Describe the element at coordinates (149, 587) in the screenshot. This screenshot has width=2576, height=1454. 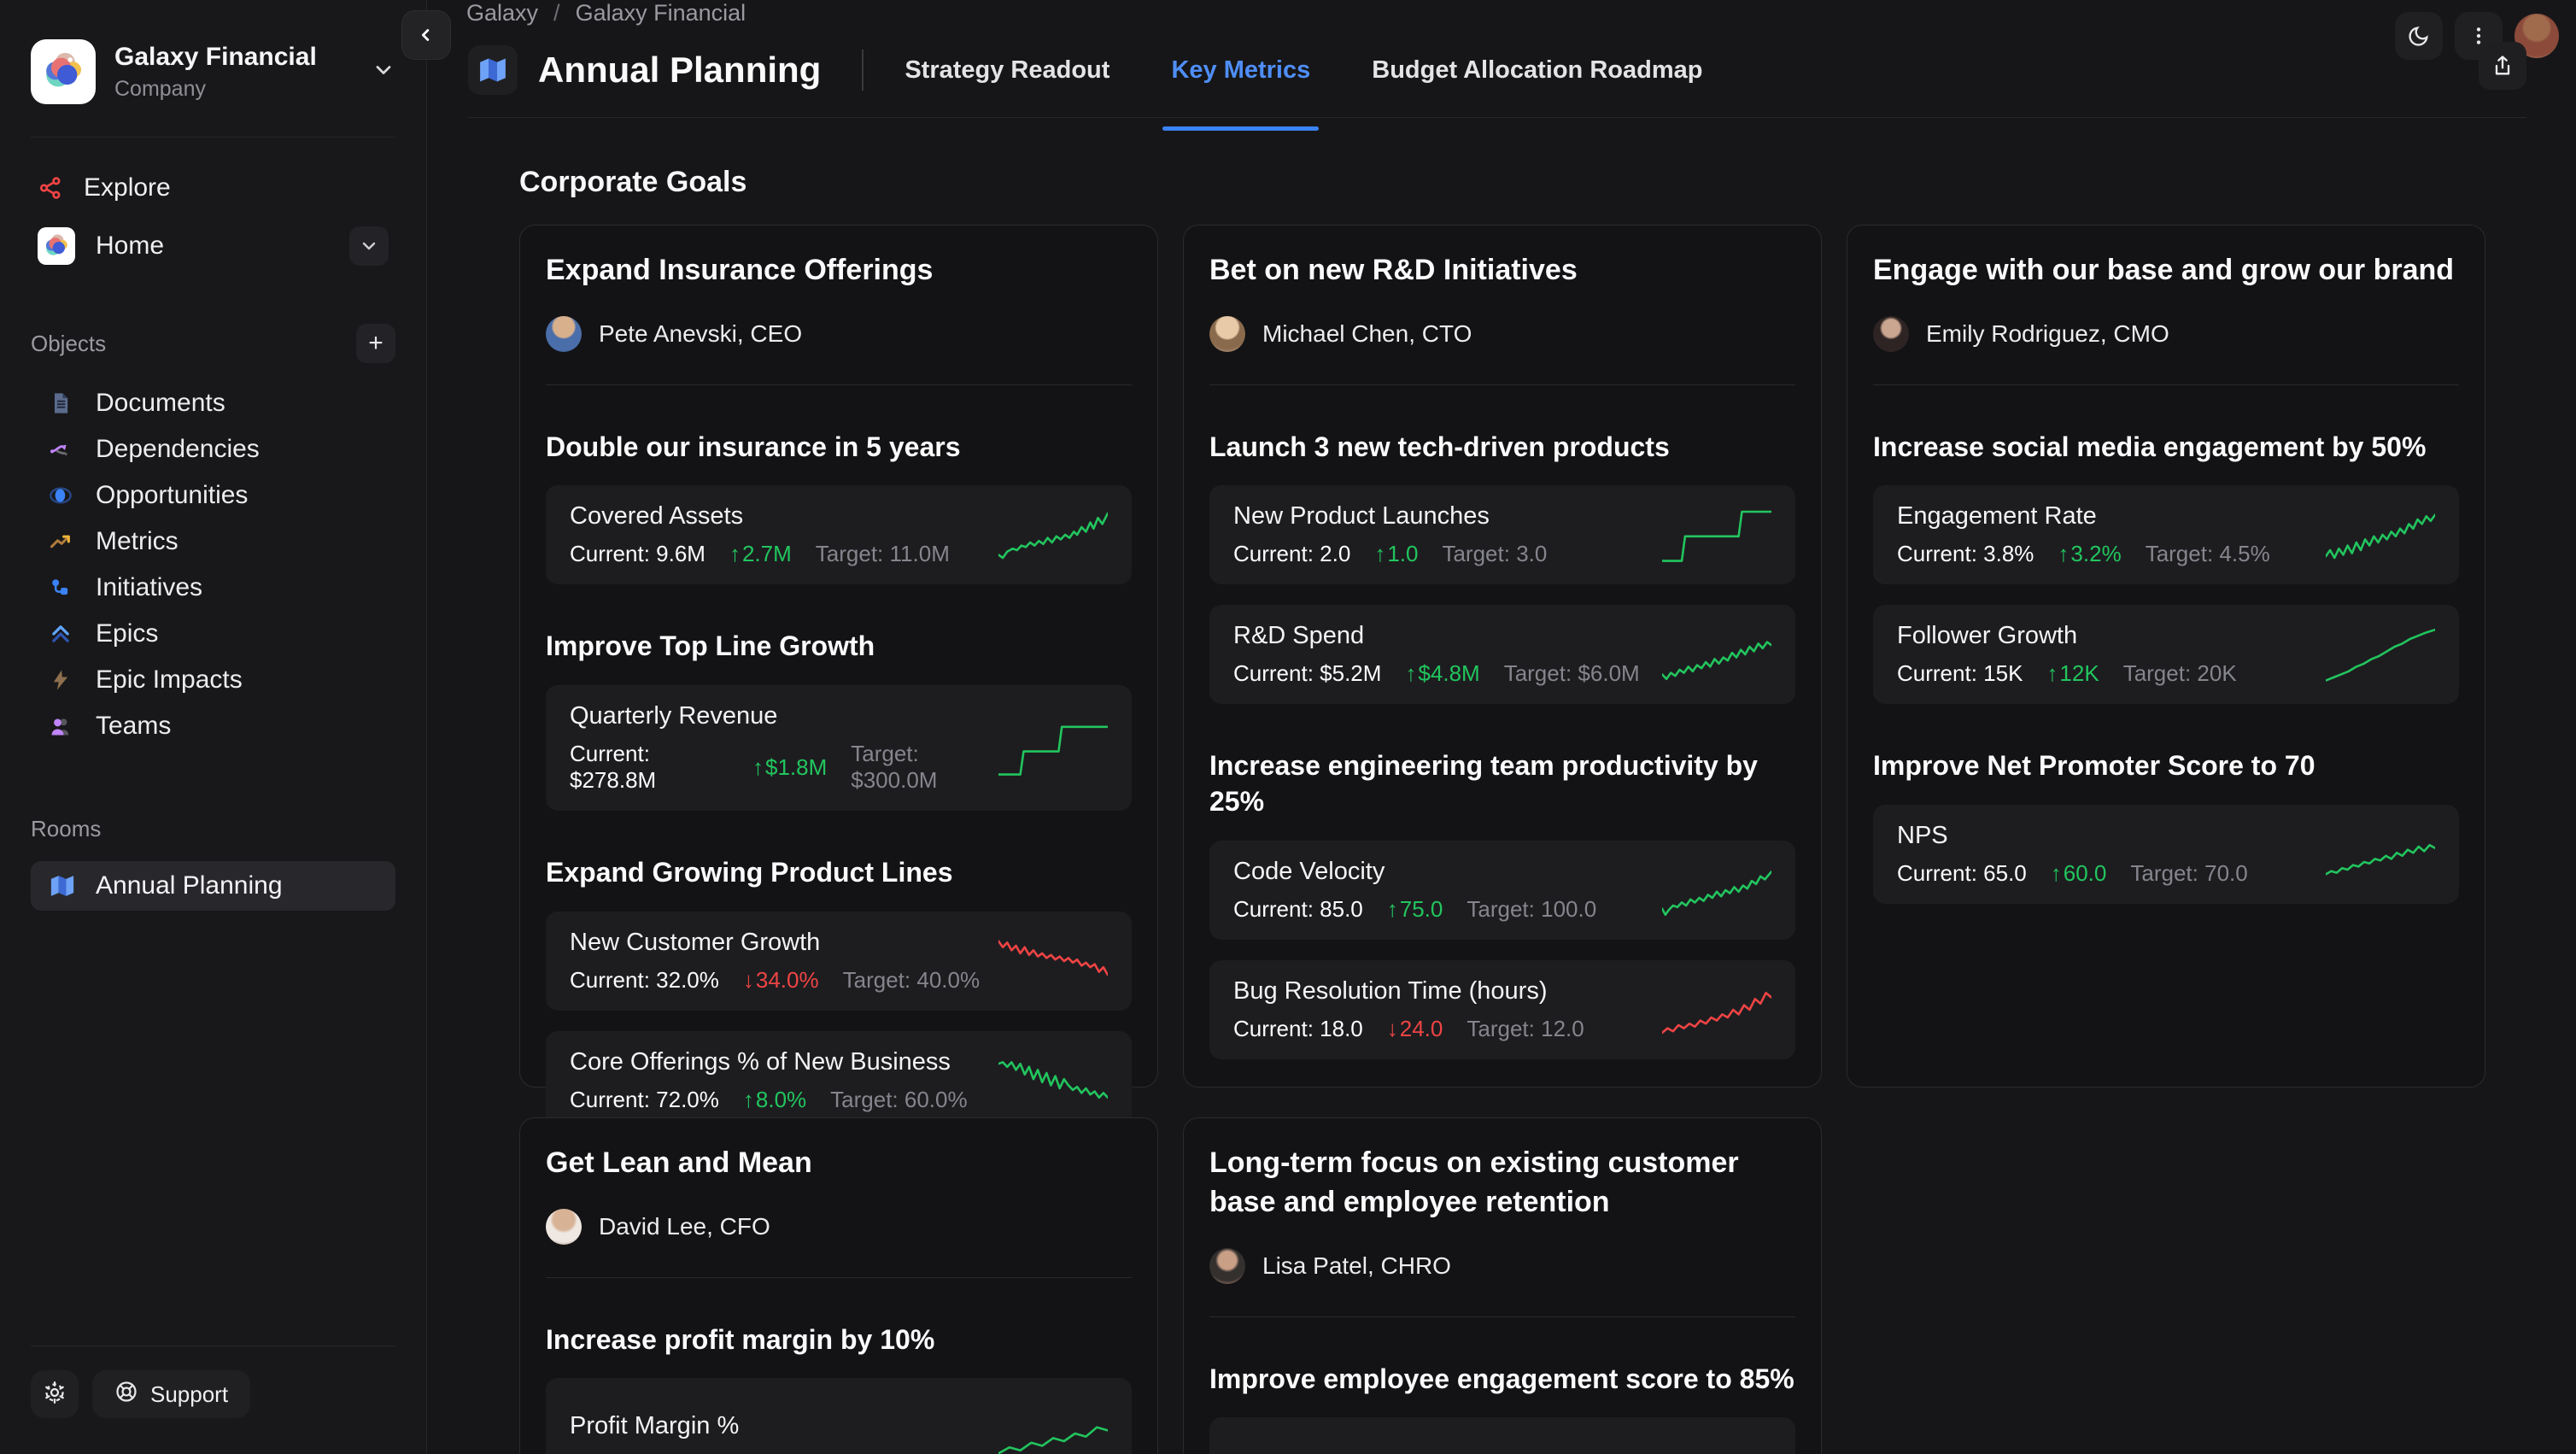
I see `sidebar-item-label: Initiatives` at that location.